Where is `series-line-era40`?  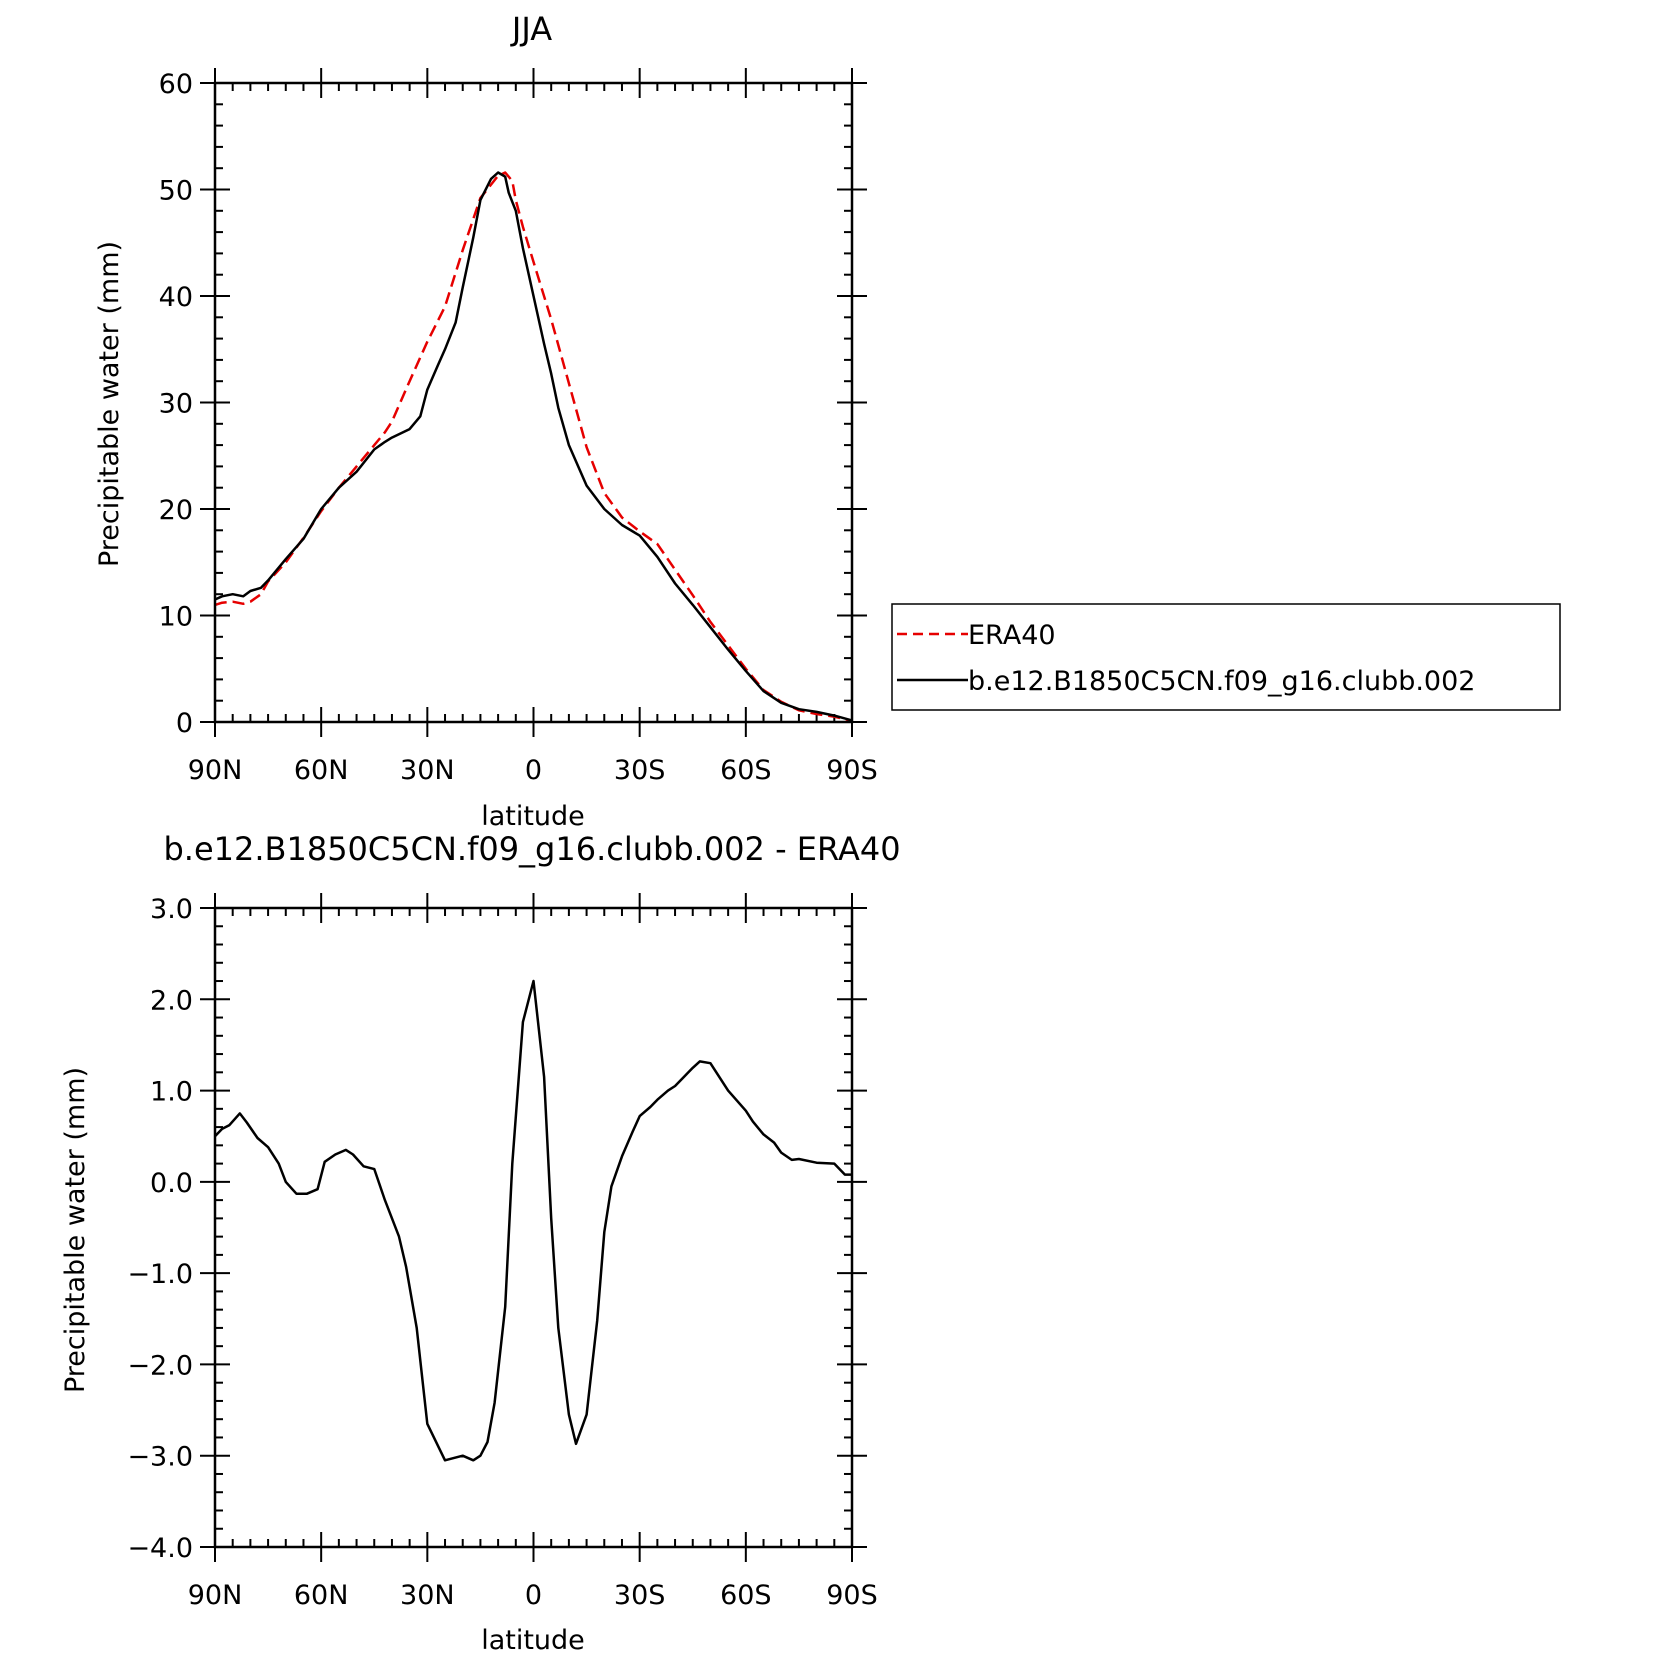 series-line-era40 is located at coordinates (533, 447).